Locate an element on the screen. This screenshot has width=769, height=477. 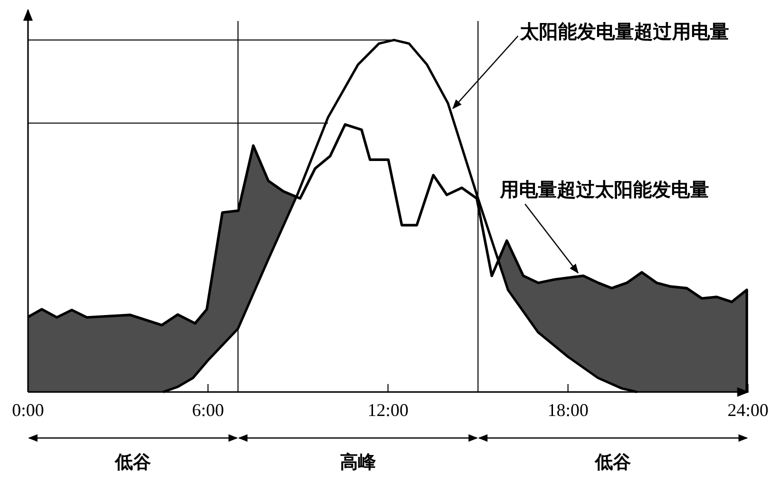
x-tick-label: 6:00 is located at coordinates (208, 410).